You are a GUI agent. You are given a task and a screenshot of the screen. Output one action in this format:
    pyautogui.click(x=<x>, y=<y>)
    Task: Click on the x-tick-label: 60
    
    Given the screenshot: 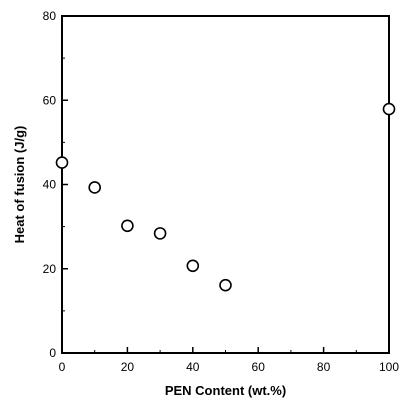 What is the action you would take?
    pyautogui.click(x=259, y=367)
    